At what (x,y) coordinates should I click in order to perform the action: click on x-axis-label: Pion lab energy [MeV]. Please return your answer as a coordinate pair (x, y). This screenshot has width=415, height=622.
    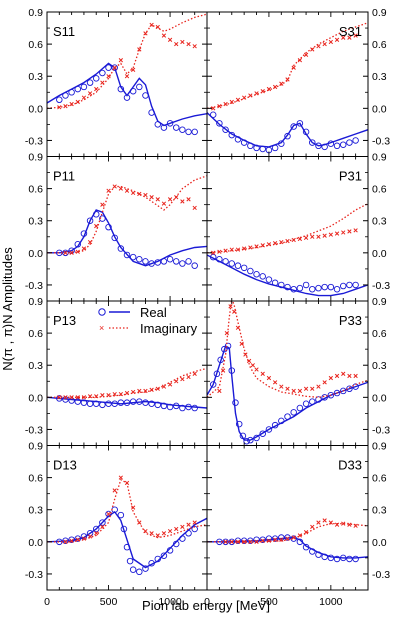
    Looking at the image, I should click on (206, 605).